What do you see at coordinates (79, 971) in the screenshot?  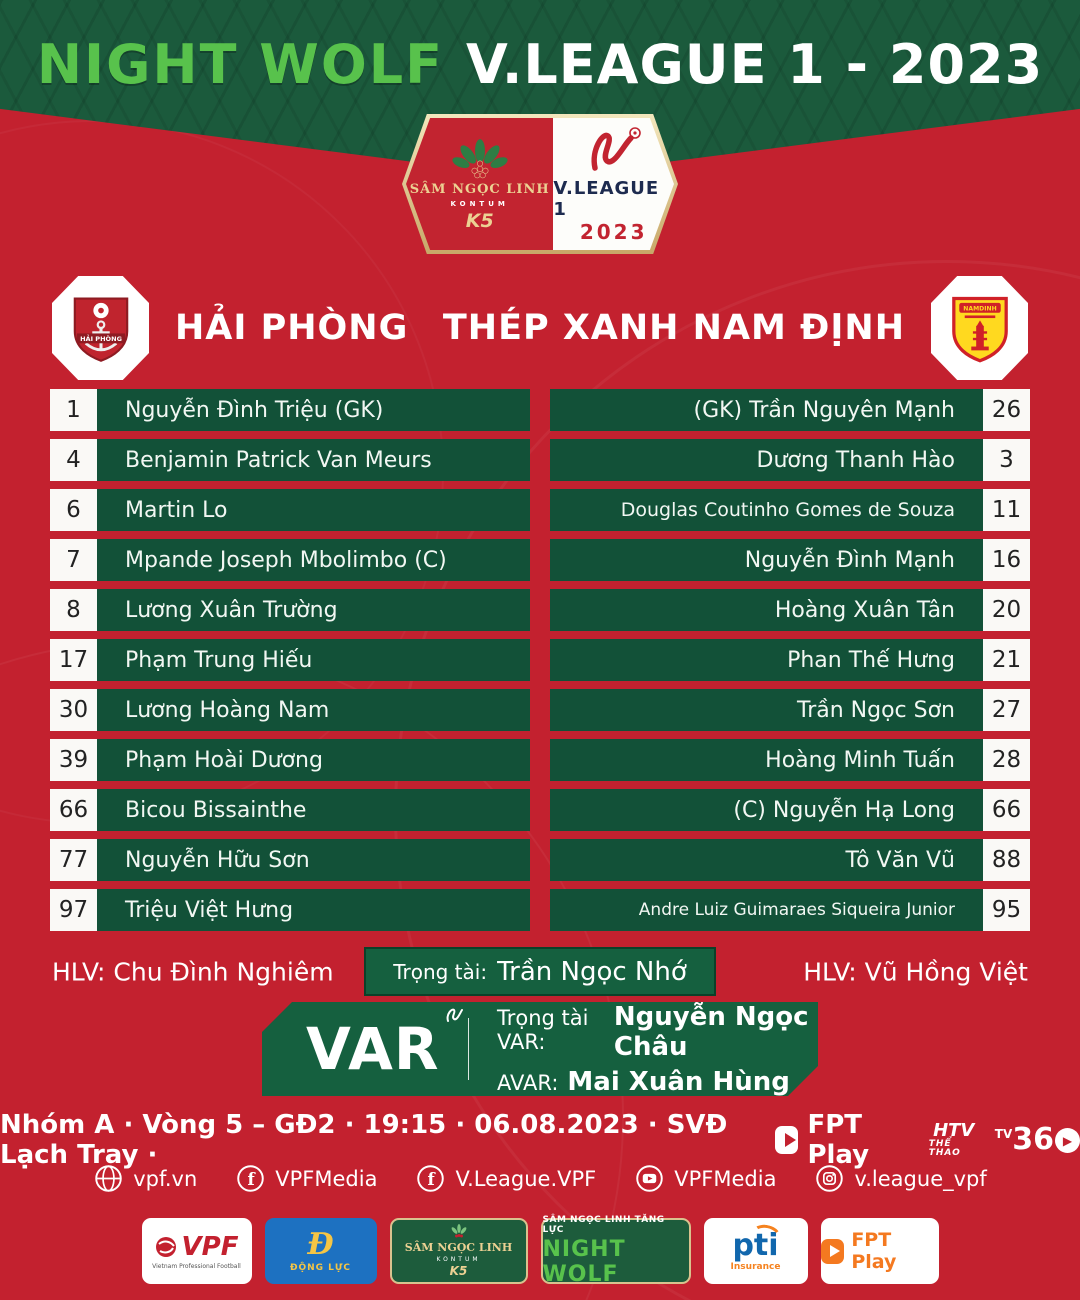 I see `coach-label: HLV:` at bounding box center [79, 971].